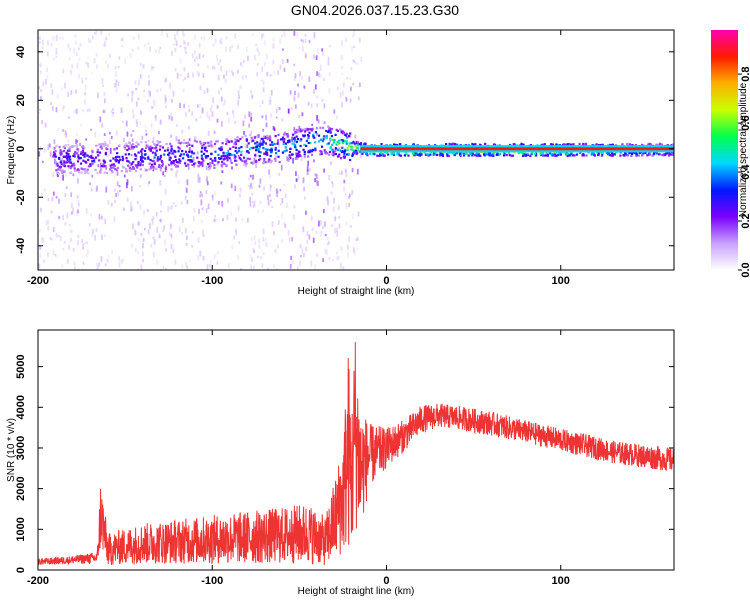 Image resolution: width=750 pixels, height=600 pixels. Describe the element at coordinates (21, 149) in the screenshot. I see `y-tick-label: 0` at that location.